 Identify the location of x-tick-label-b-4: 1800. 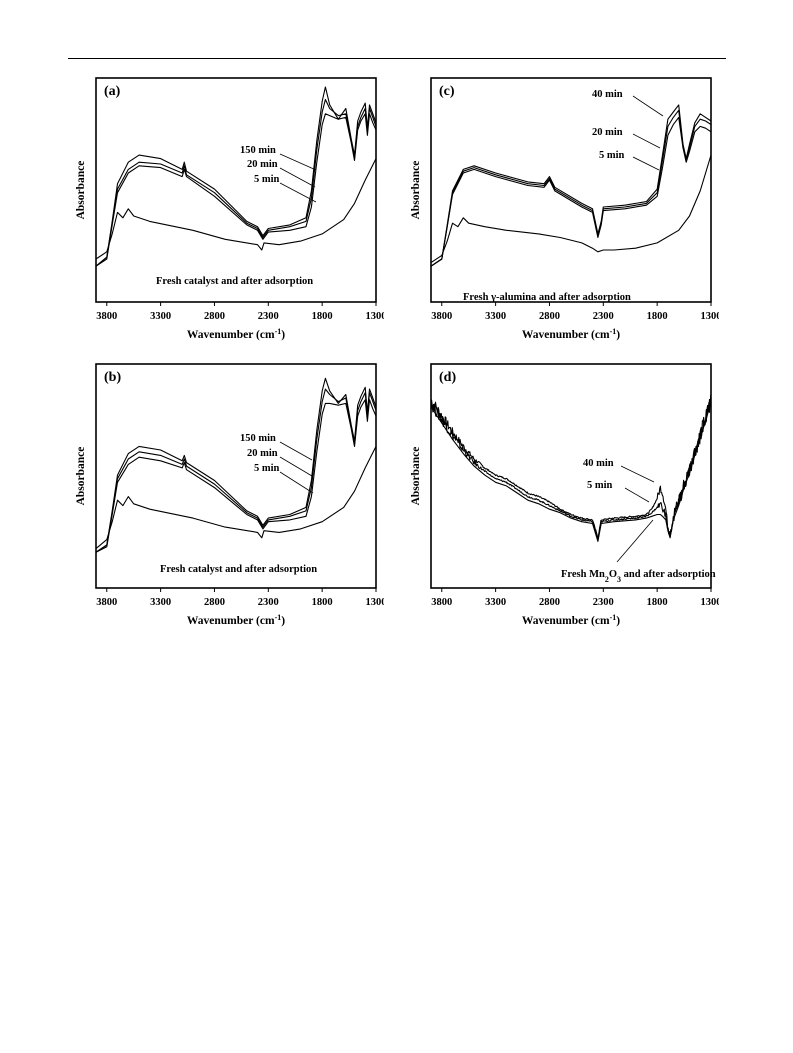
(322, 602).